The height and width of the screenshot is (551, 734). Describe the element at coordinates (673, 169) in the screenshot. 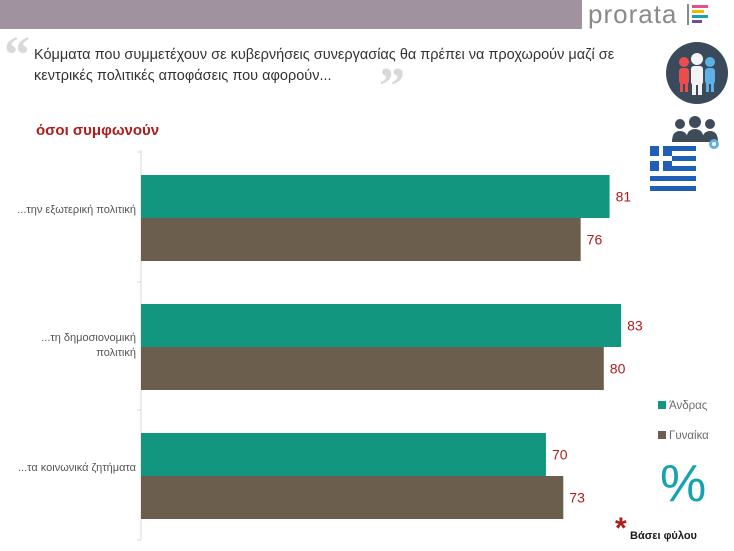

I see `greek-flag-icon` at that location.